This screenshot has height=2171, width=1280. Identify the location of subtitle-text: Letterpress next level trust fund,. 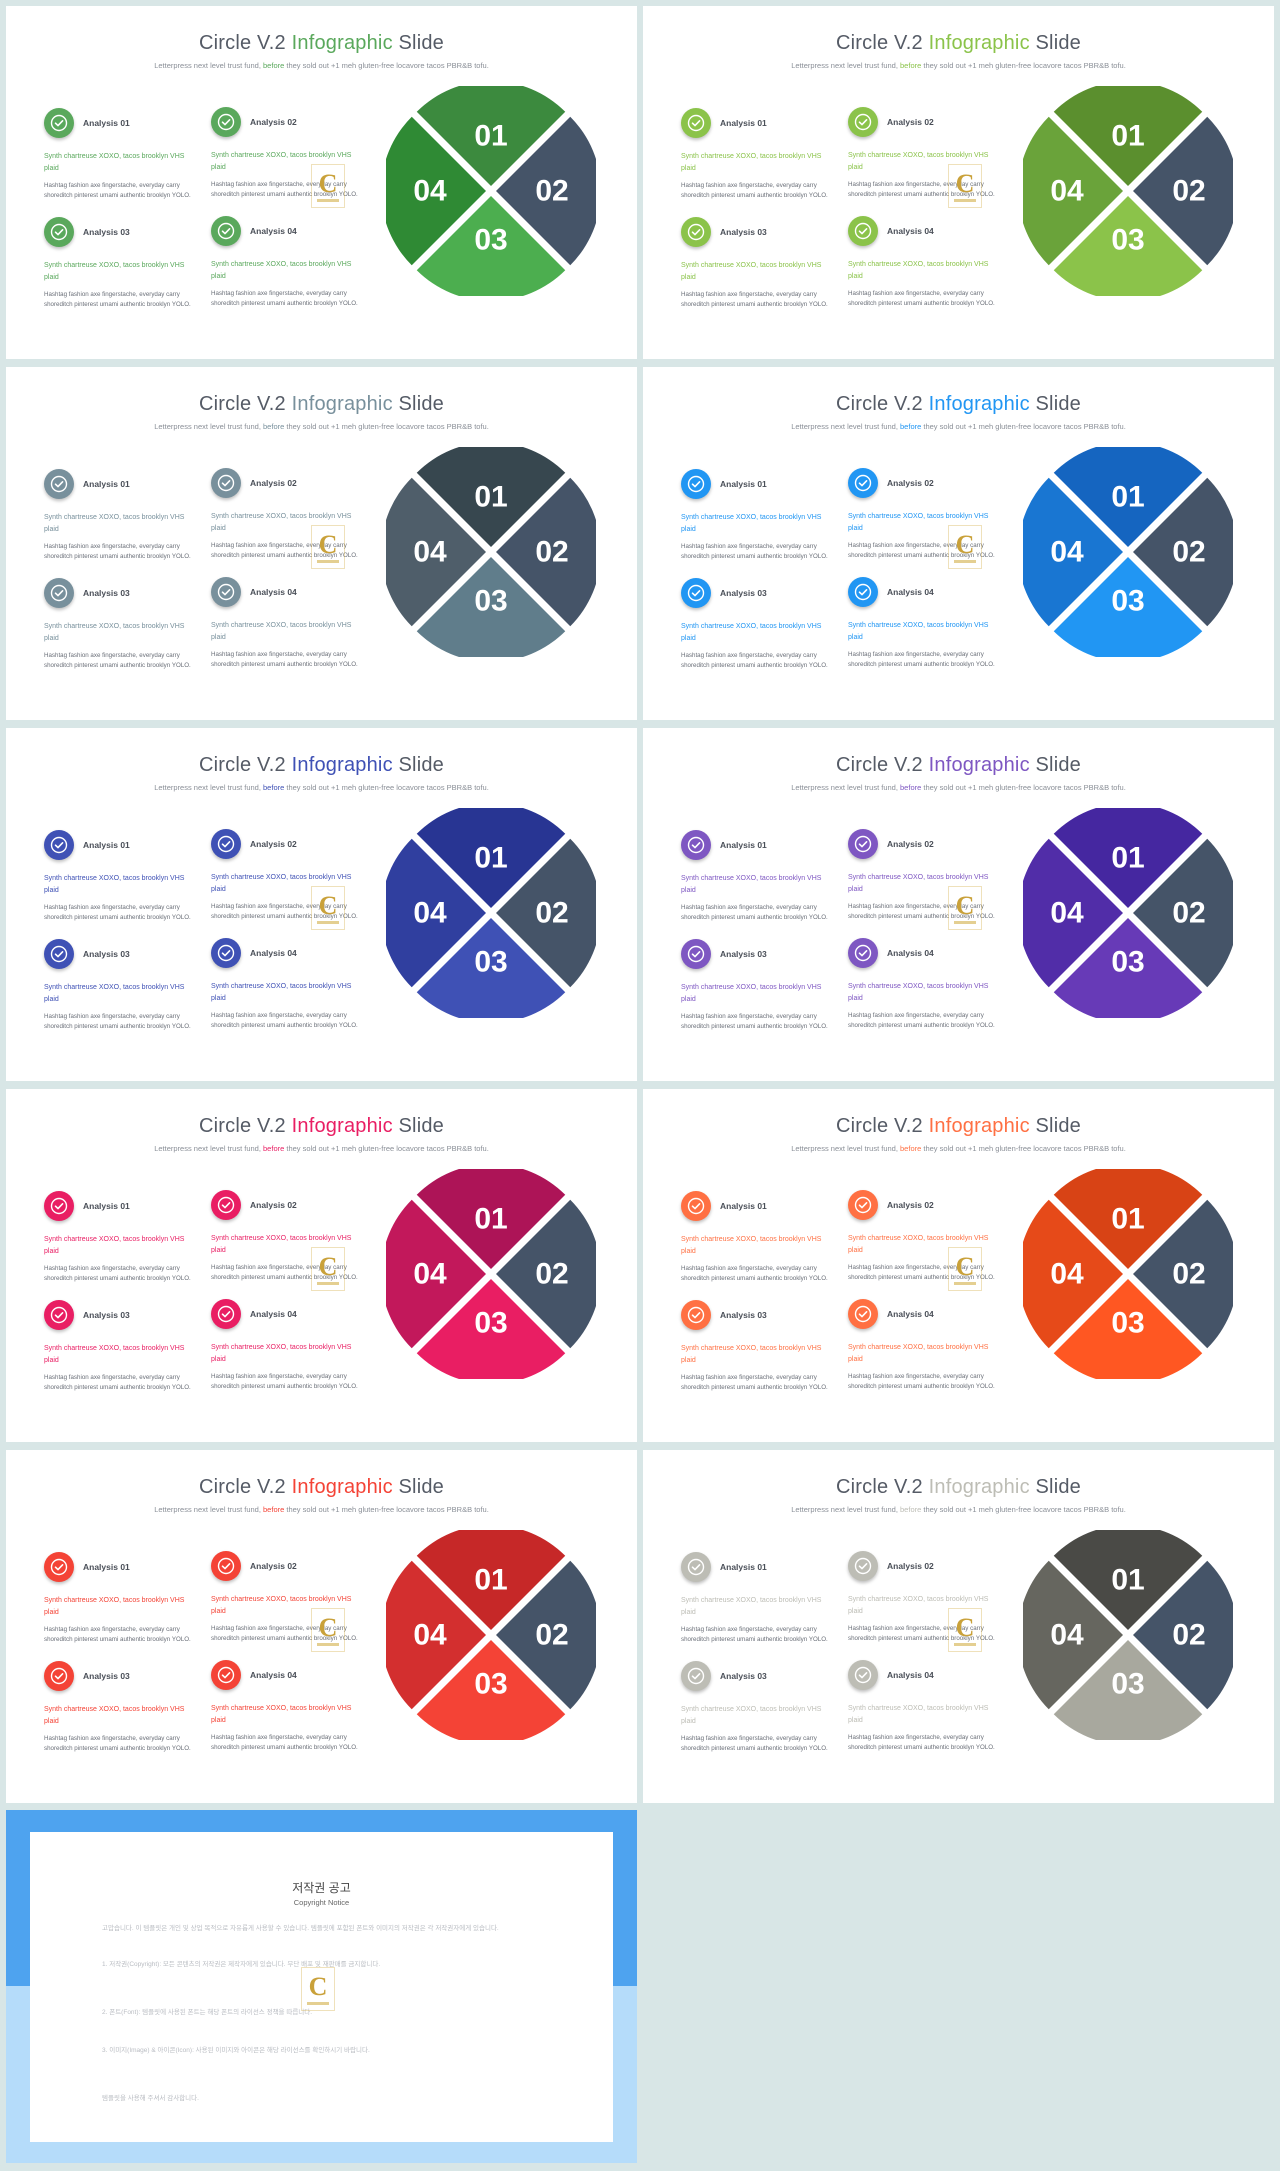
(209, 787).